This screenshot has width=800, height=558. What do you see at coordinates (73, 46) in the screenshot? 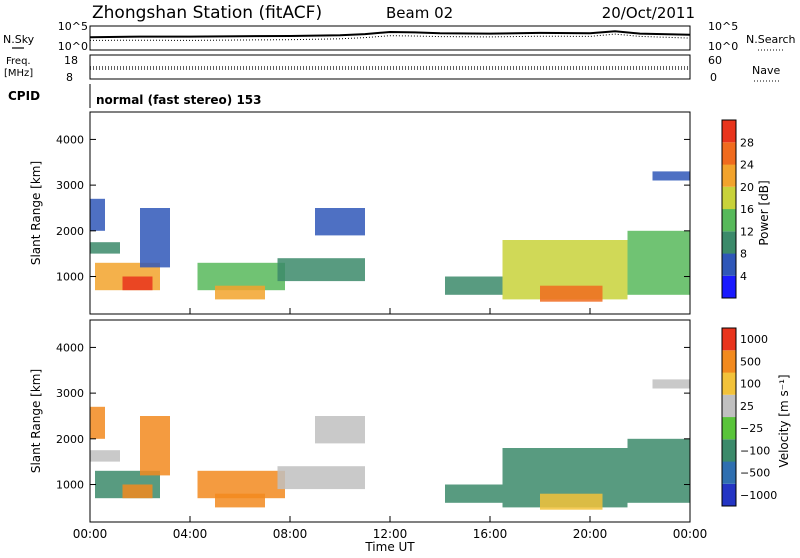
I see `noise-tick-bottom-left: 10^0` at bounding box center [73, 46].